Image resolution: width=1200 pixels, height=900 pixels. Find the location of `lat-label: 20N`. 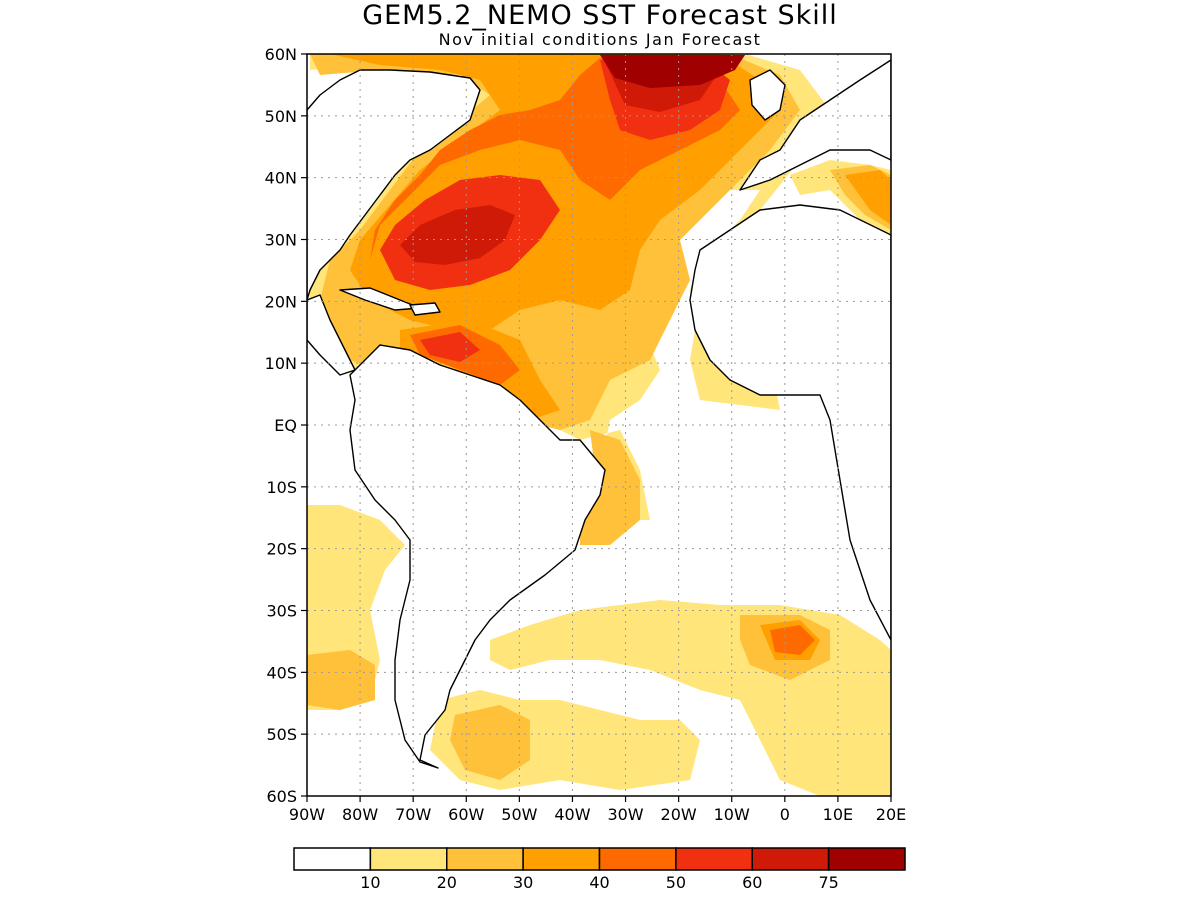

lat-label: 20N is located at coordinates (281, 301).